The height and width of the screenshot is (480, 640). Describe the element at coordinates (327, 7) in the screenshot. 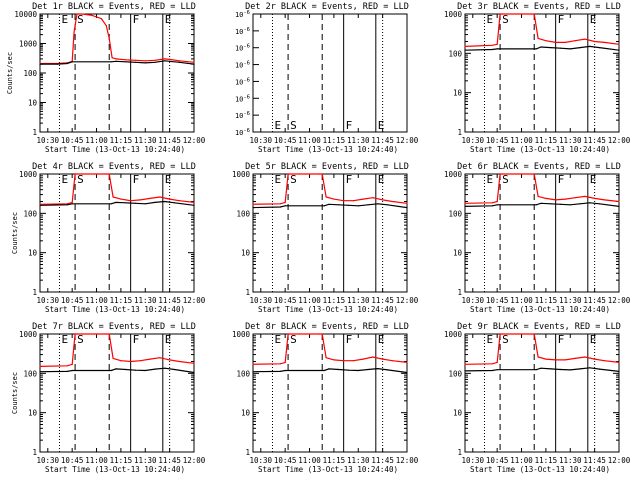

I see `chart-title: Det 2r BLACK = Events, RED = LLD` at that location.